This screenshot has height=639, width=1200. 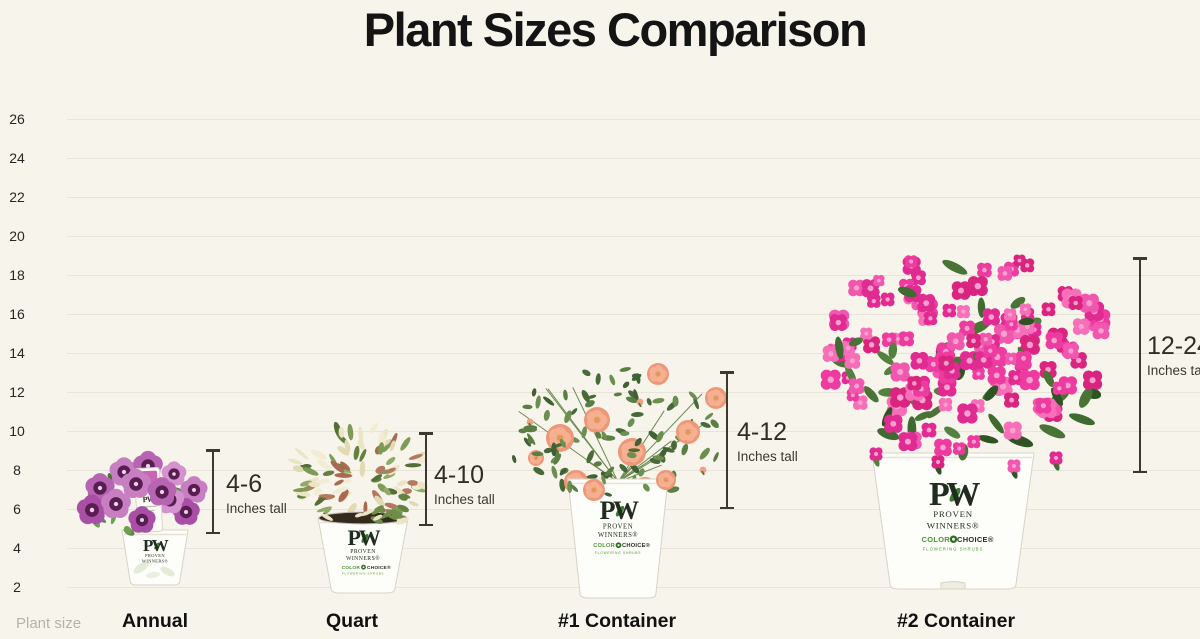 I want to click on range-value: 4-6, so click(x=244, y=484).